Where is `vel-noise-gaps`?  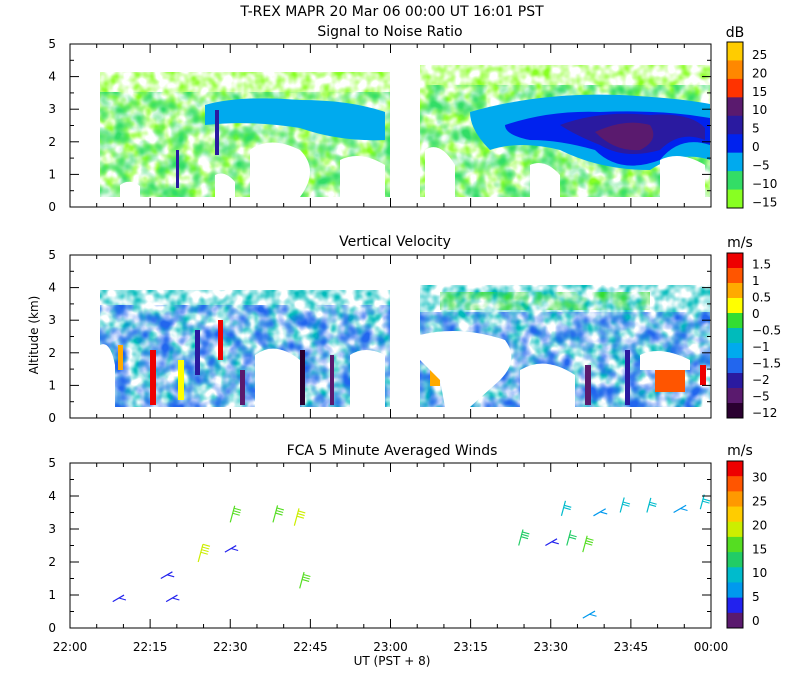 vel-noise-gaps is located at coordinates (395, 369).